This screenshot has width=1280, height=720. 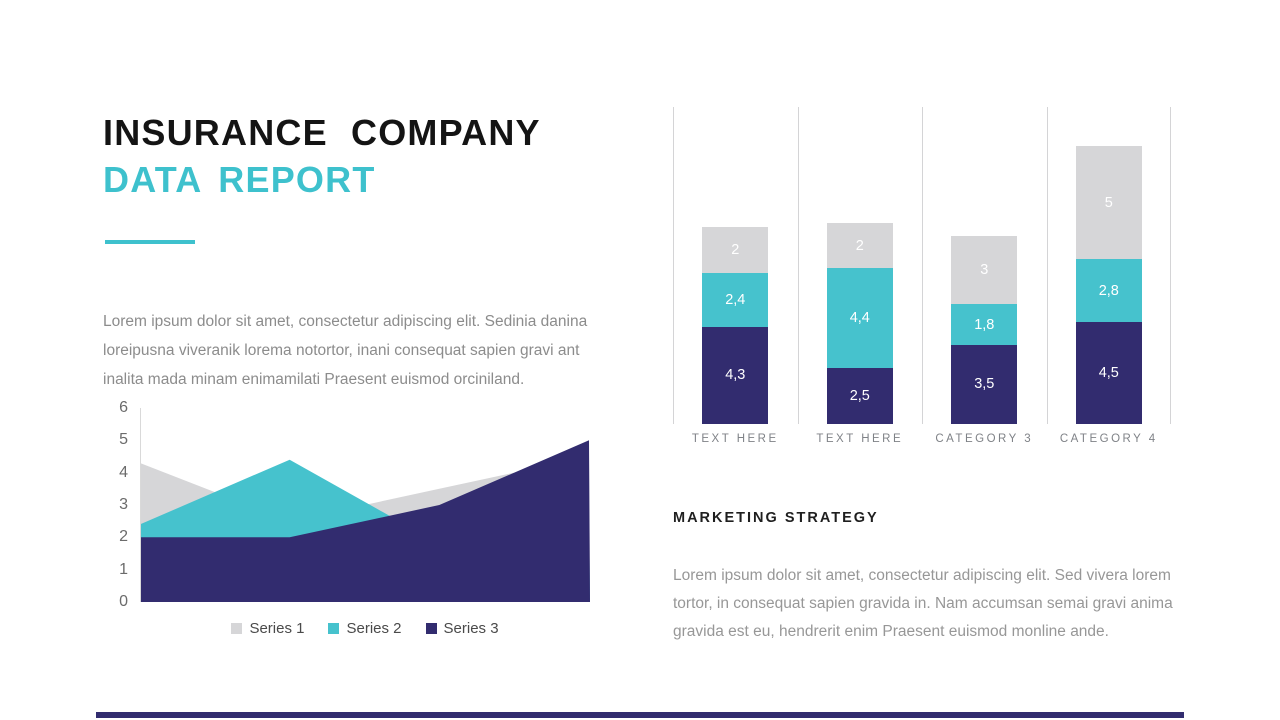 I want to click on area-chart, so click(x=365, y=505).